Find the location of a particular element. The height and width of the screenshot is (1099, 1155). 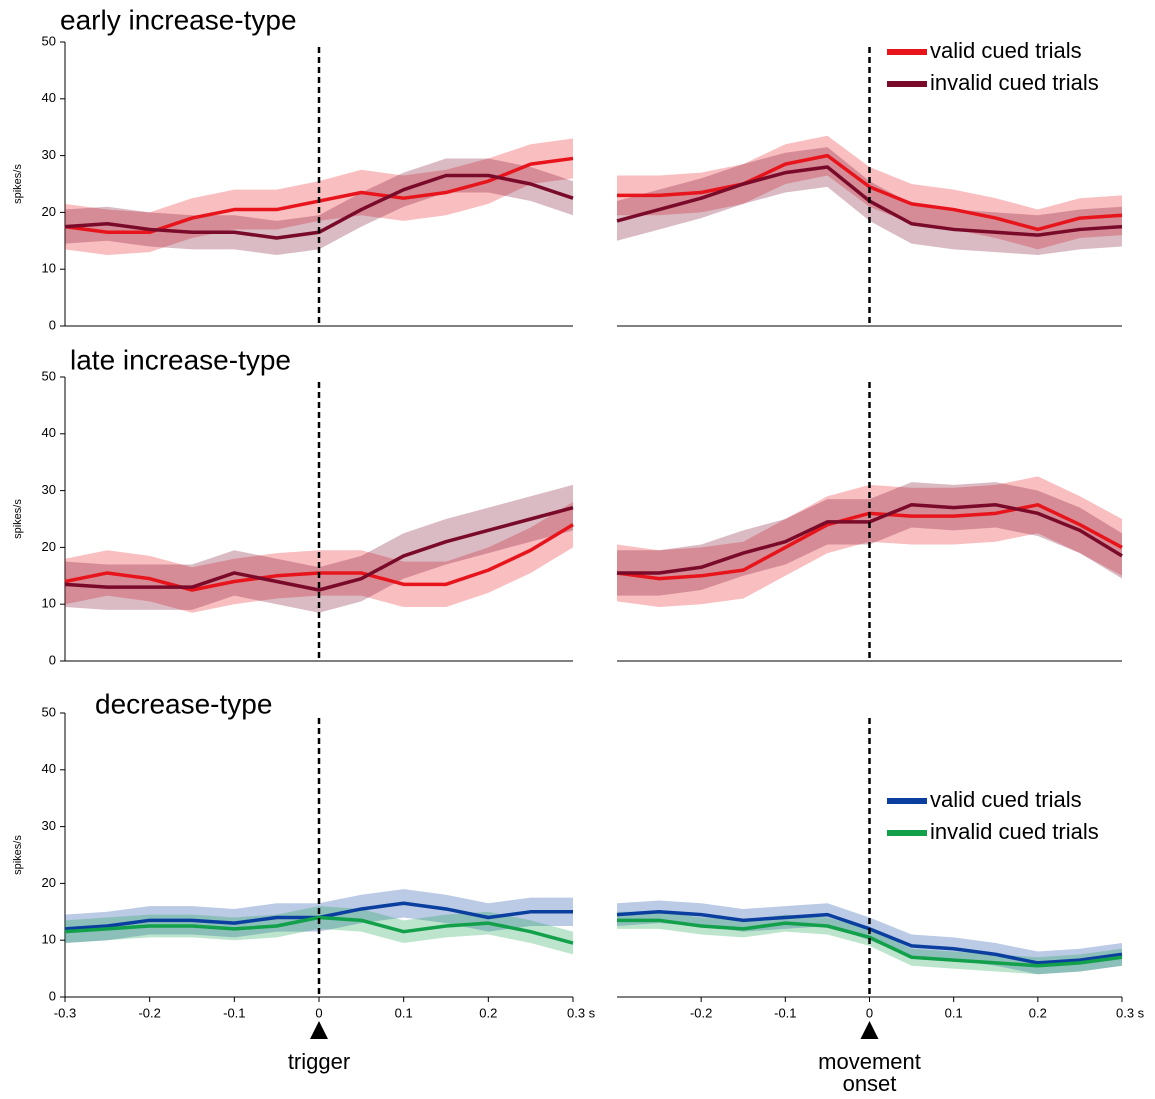

x-tick-label: -0.3 is located at coordinates (65, 1012).